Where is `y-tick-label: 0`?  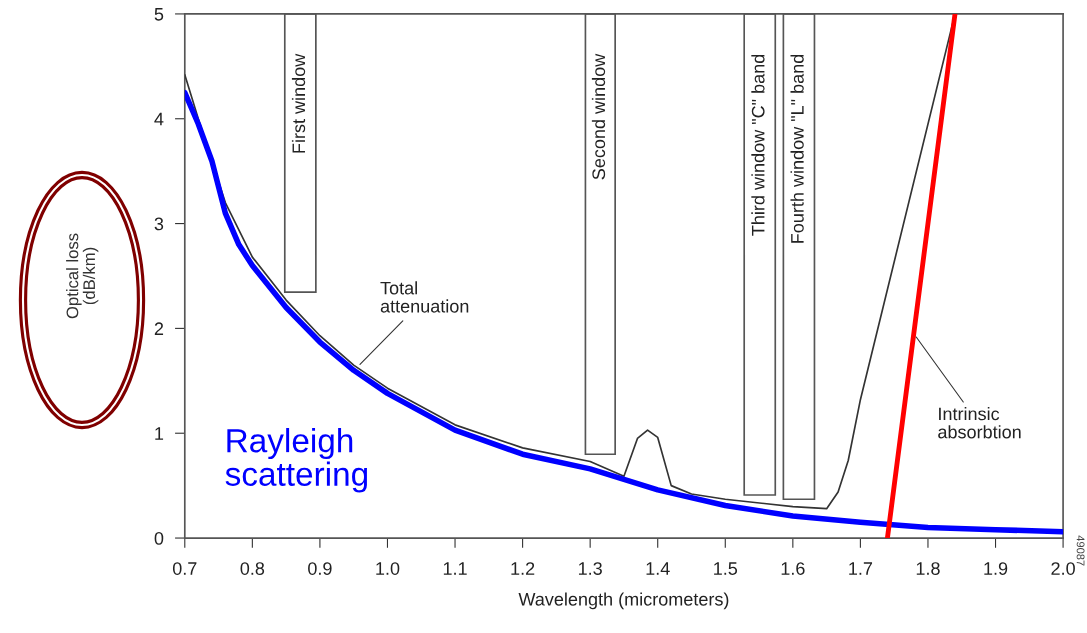 y-tick-label: 0 is located at coordinates (159, 538).